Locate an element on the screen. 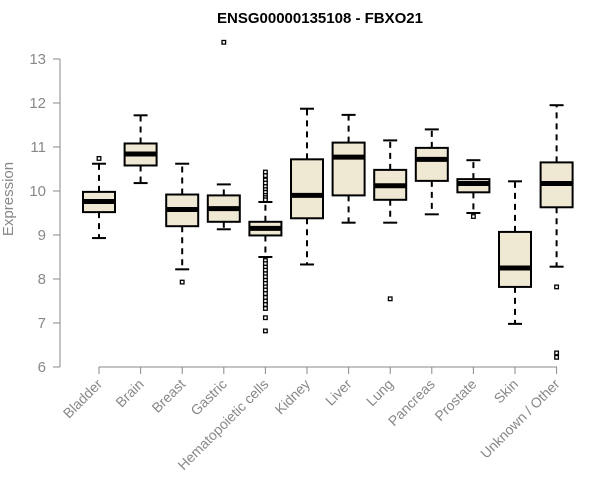 This screenshot has height=500, width=600. y-axis-ticks: 6 7 8 9 10 11 12 13 is located at coordinates (44, 213).